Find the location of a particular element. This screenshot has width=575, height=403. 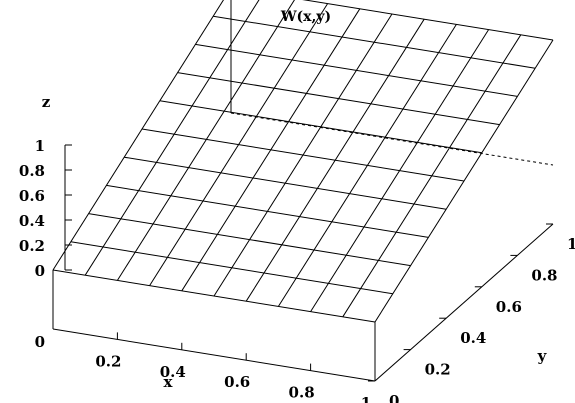

base-right-edge is located at coordinates (464, 302).